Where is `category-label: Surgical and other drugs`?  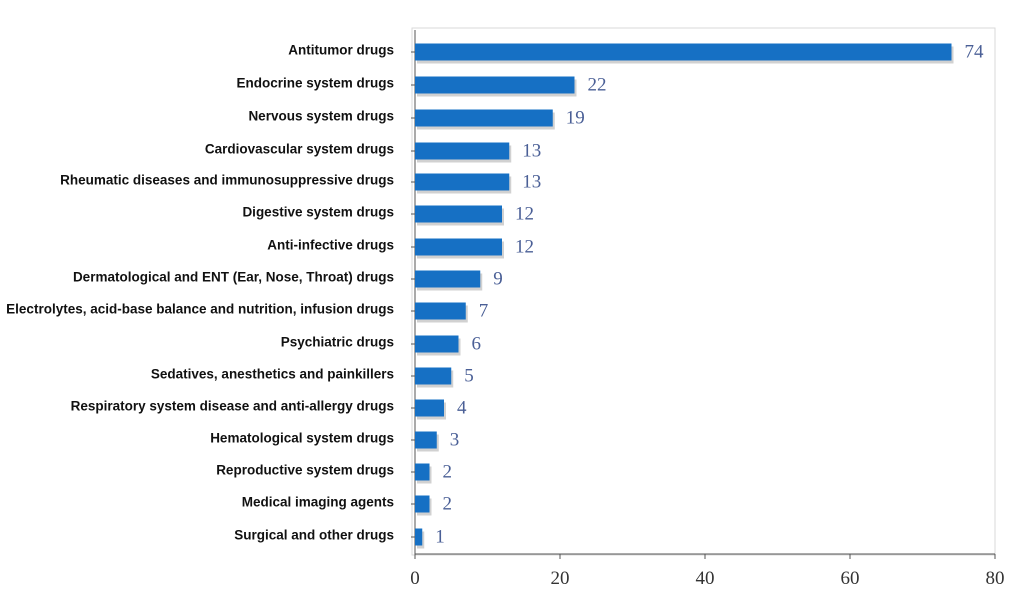 category-label: Surgical and other drugs is located at coordinates (314, 535).